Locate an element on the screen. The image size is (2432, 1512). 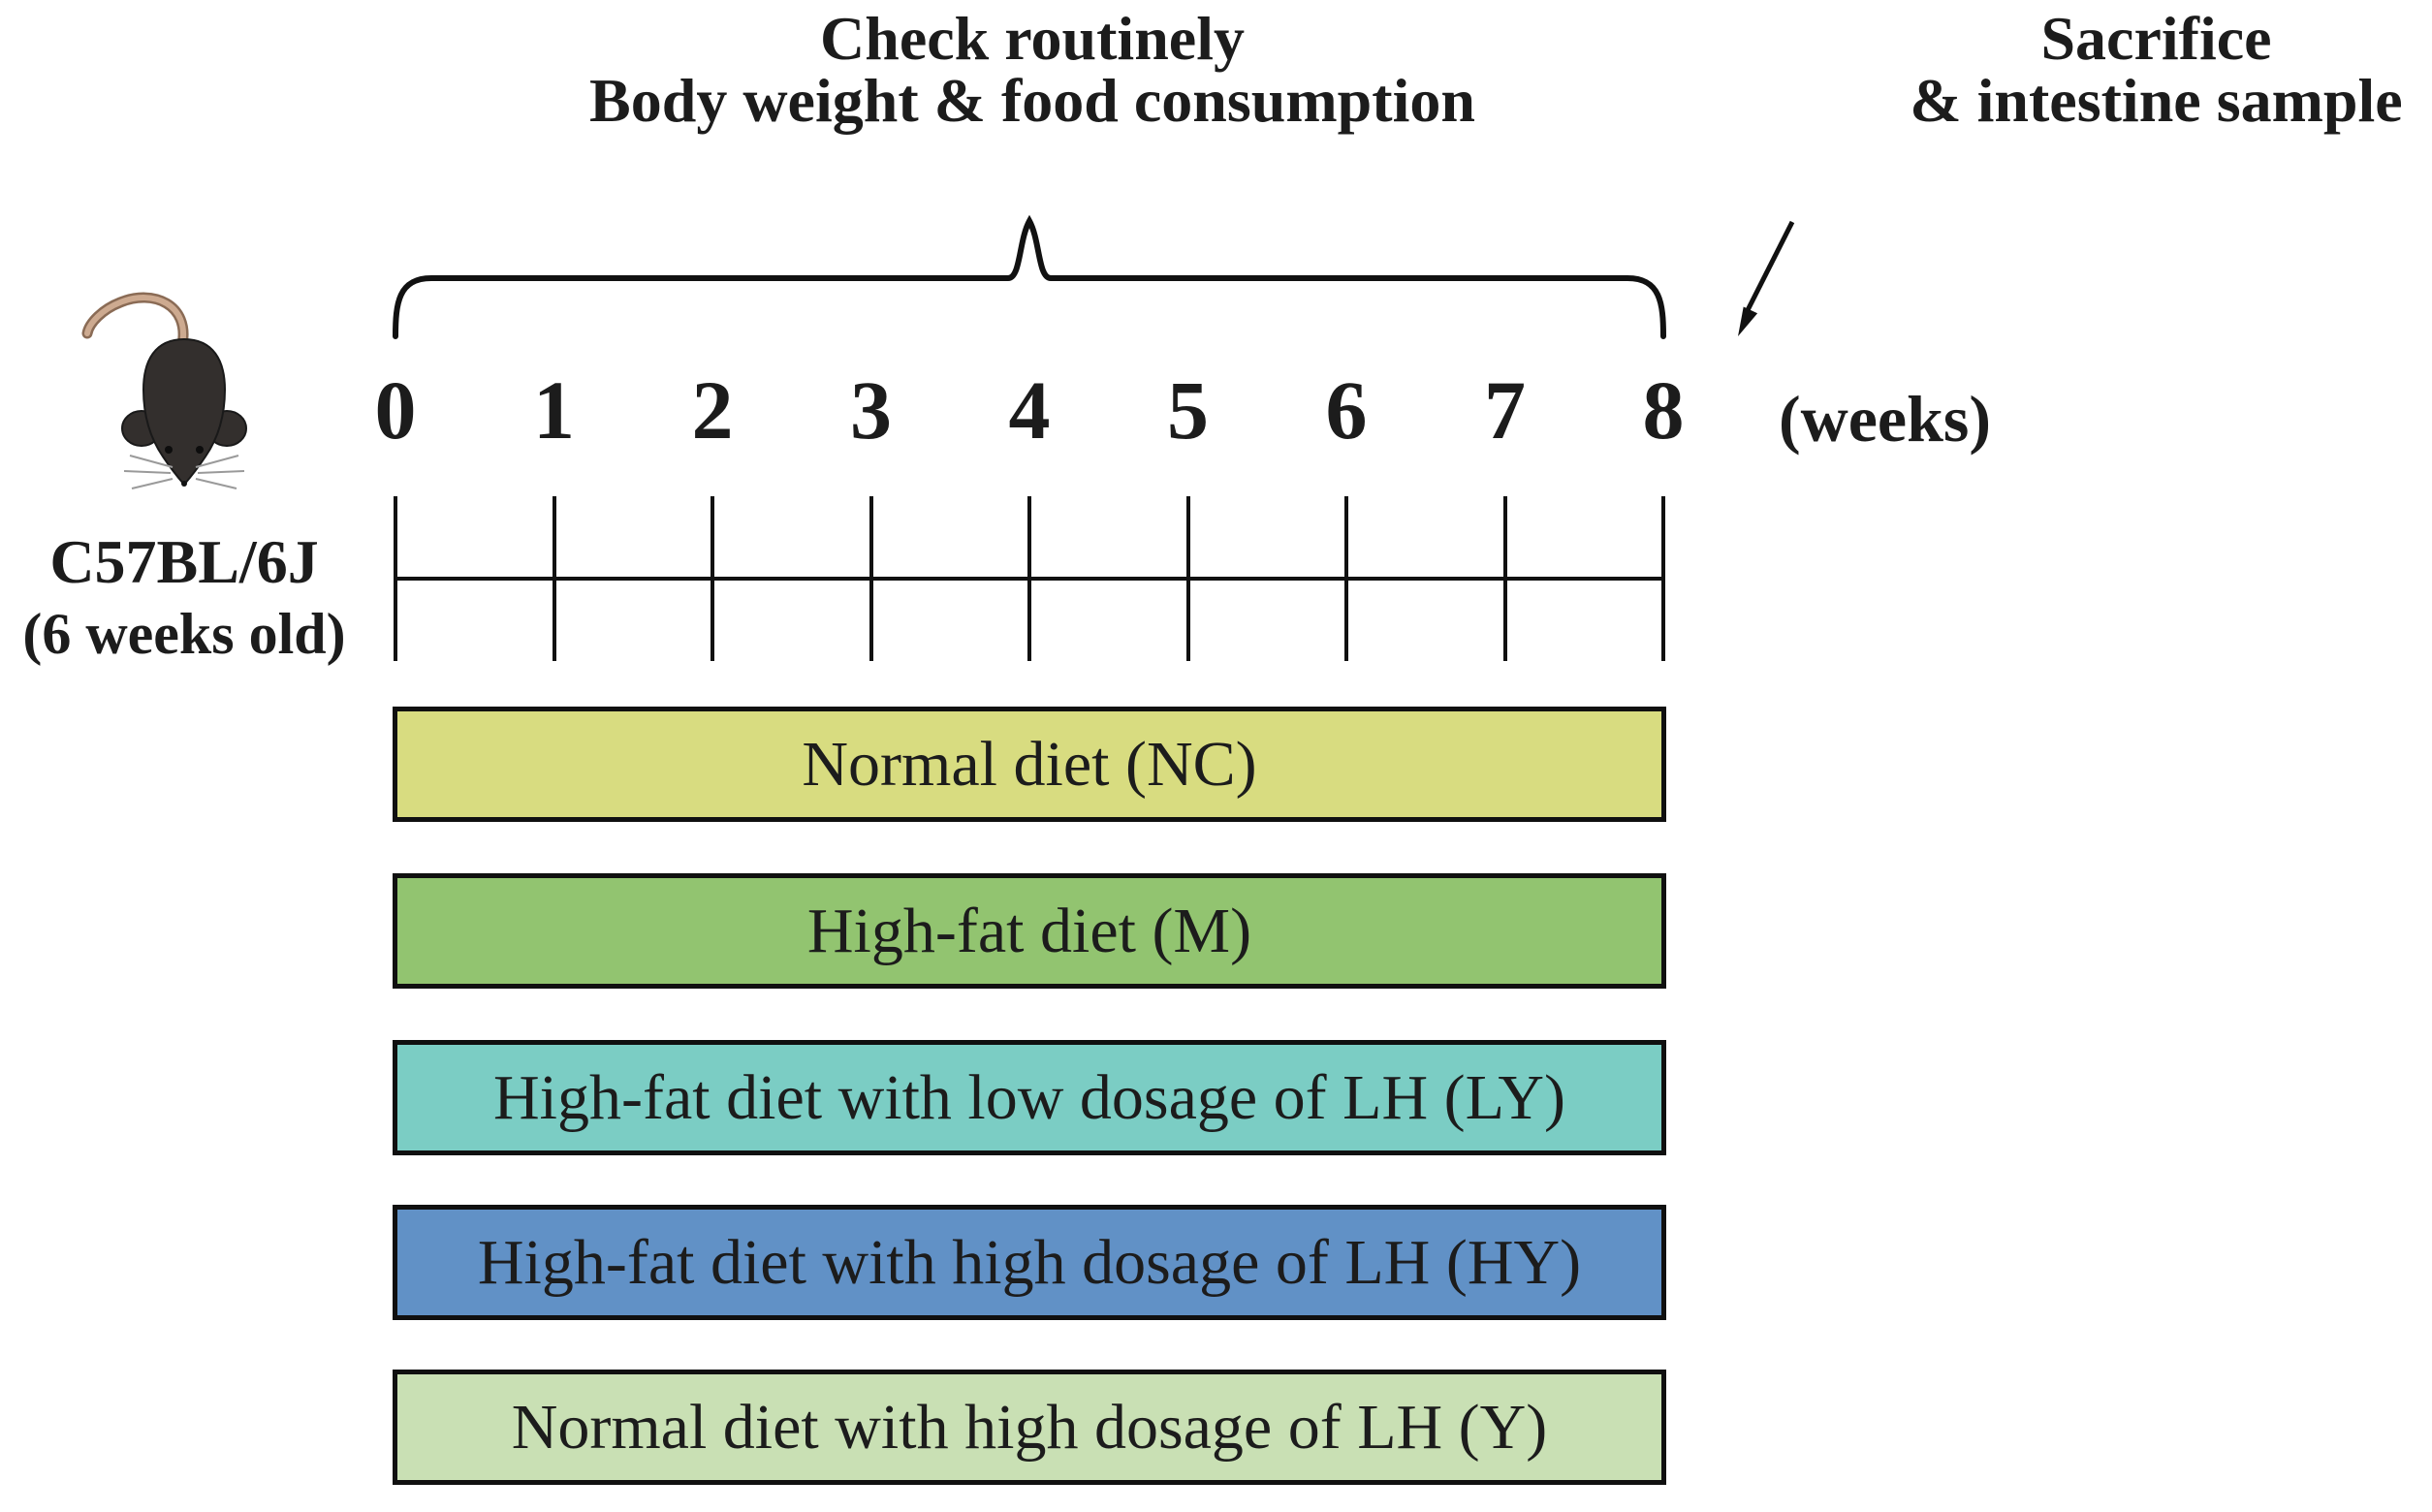
endpoint-annotation: Sacrifice & intestine sample is located at coordinates (2156, 70).